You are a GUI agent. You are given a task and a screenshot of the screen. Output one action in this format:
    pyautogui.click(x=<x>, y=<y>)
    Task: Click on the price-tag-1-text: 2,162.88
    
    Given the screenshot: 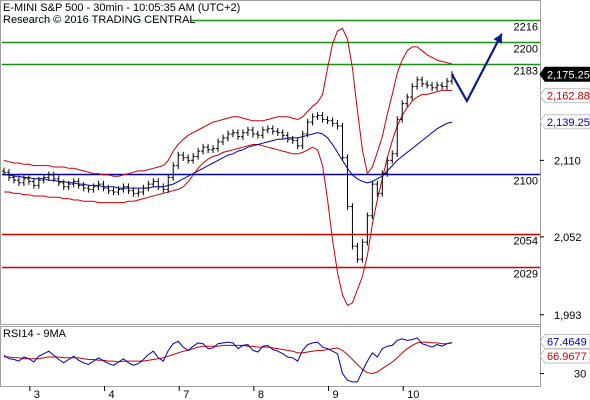 What is the action you would take?
    pyautogui.click(x=568, y=97)
    